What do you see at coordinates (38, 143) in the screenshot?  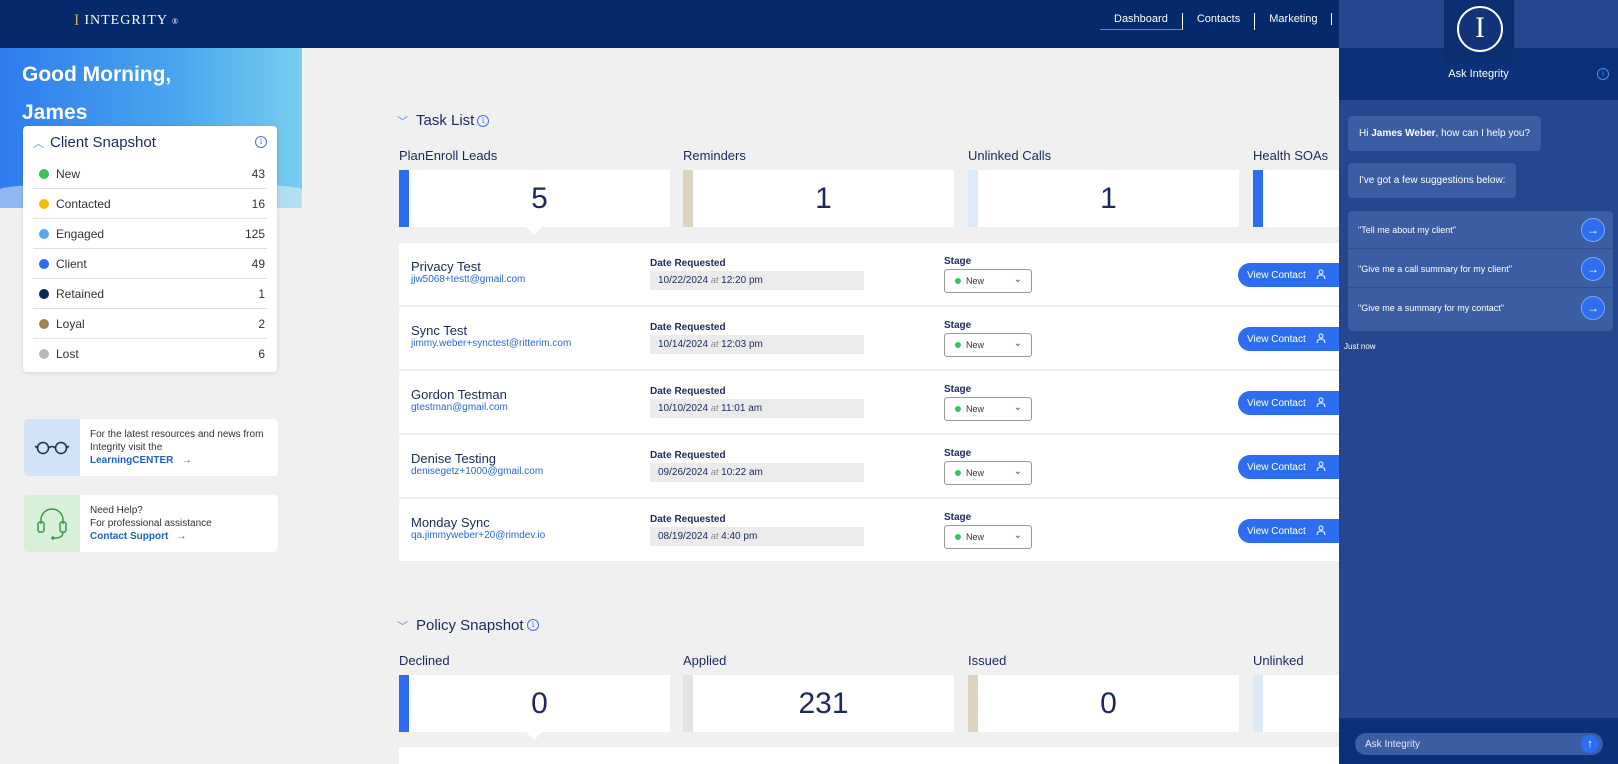 I see `chevron-up-icon: ︿` at bounding box center [38, 143].